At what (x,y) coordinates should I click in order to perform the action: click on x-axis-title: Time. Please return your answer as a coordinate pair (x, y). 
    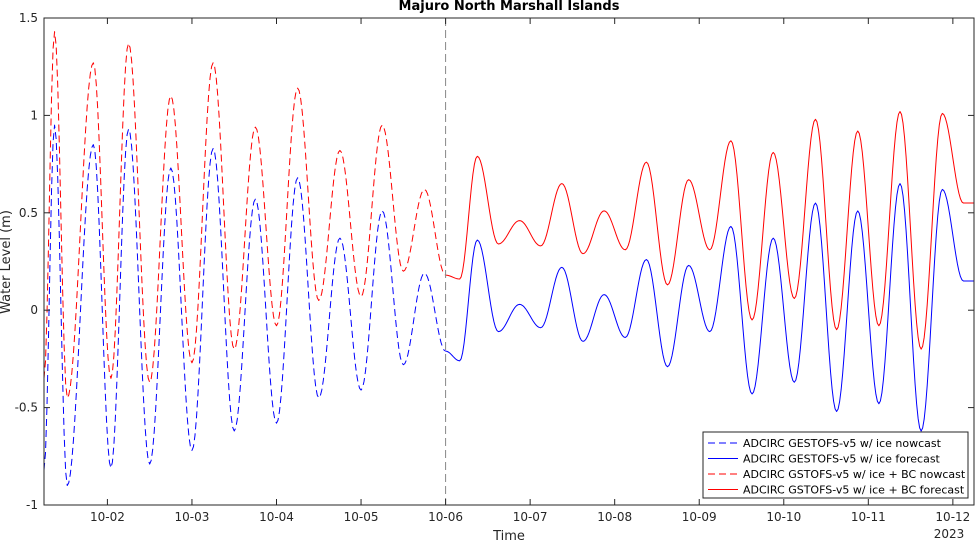
    Looking at the image, I should click on (508, 535).